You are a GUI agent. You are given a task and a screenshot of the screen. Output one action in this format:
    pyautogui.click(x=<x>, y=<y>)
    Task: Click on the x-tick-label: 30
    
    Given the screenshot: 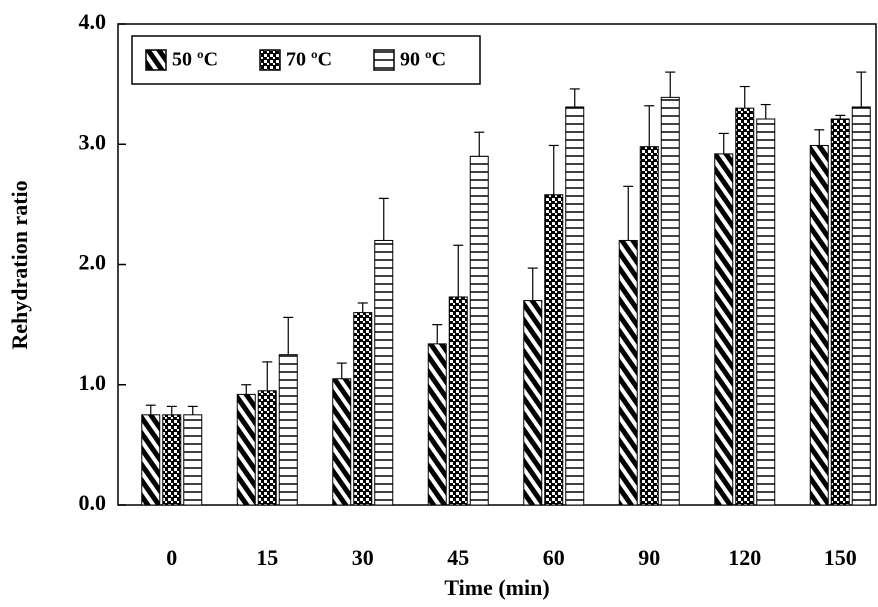 What is the action you would take?
    pyautogui.click(x=363, y=557)
    